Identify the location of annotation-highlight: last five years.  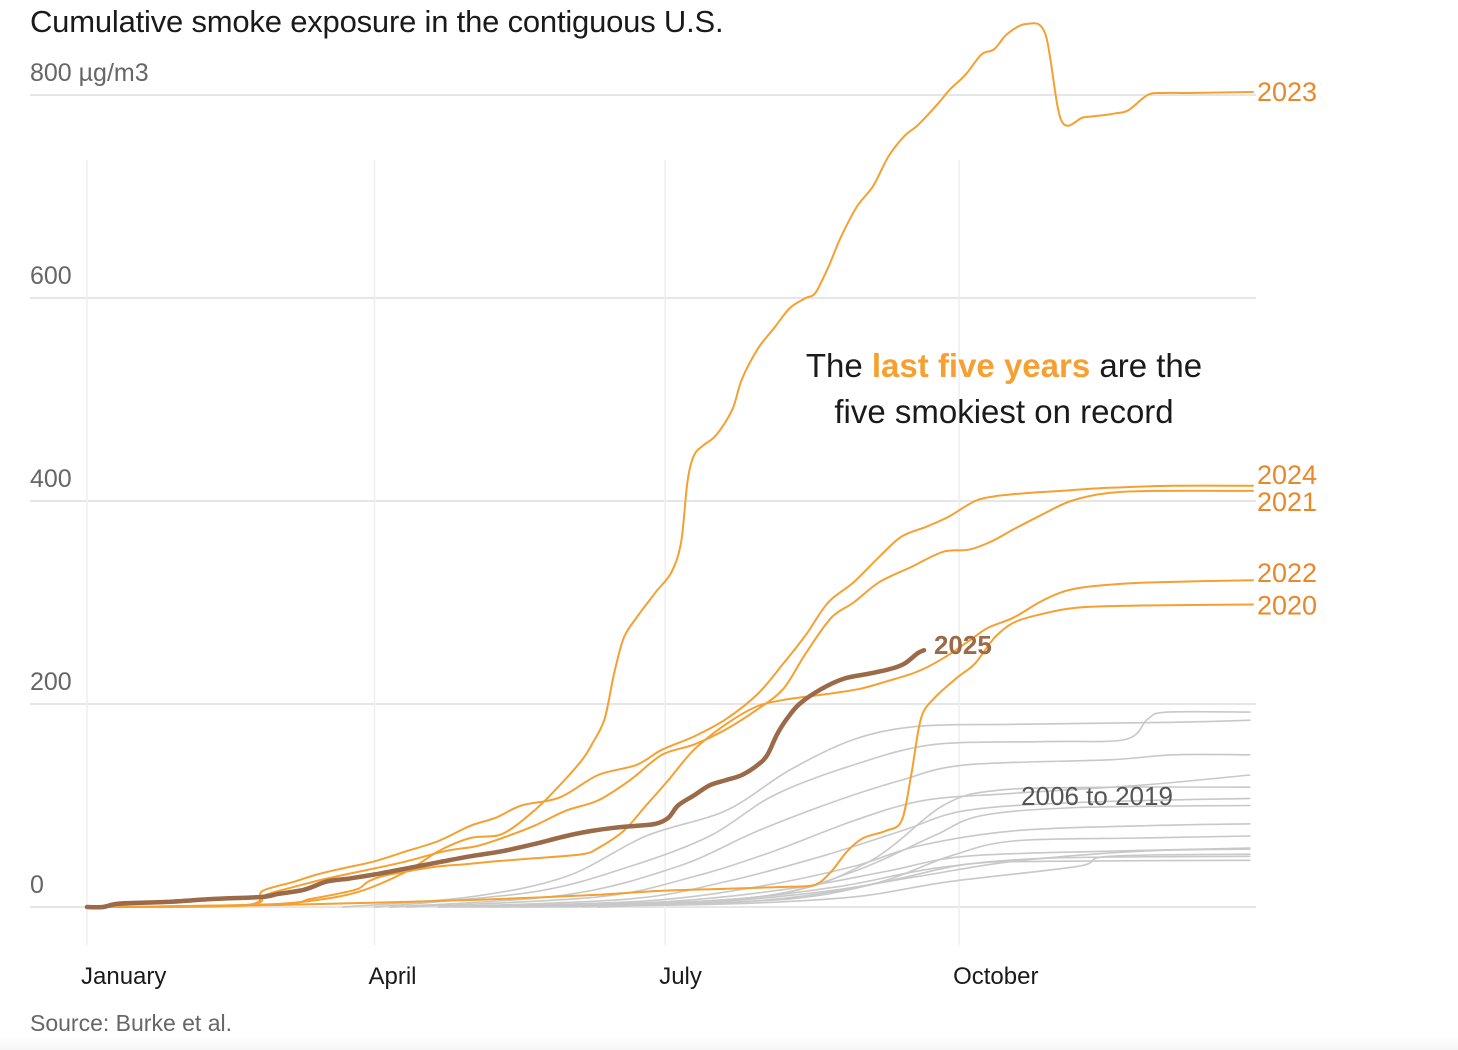
(981, 365).